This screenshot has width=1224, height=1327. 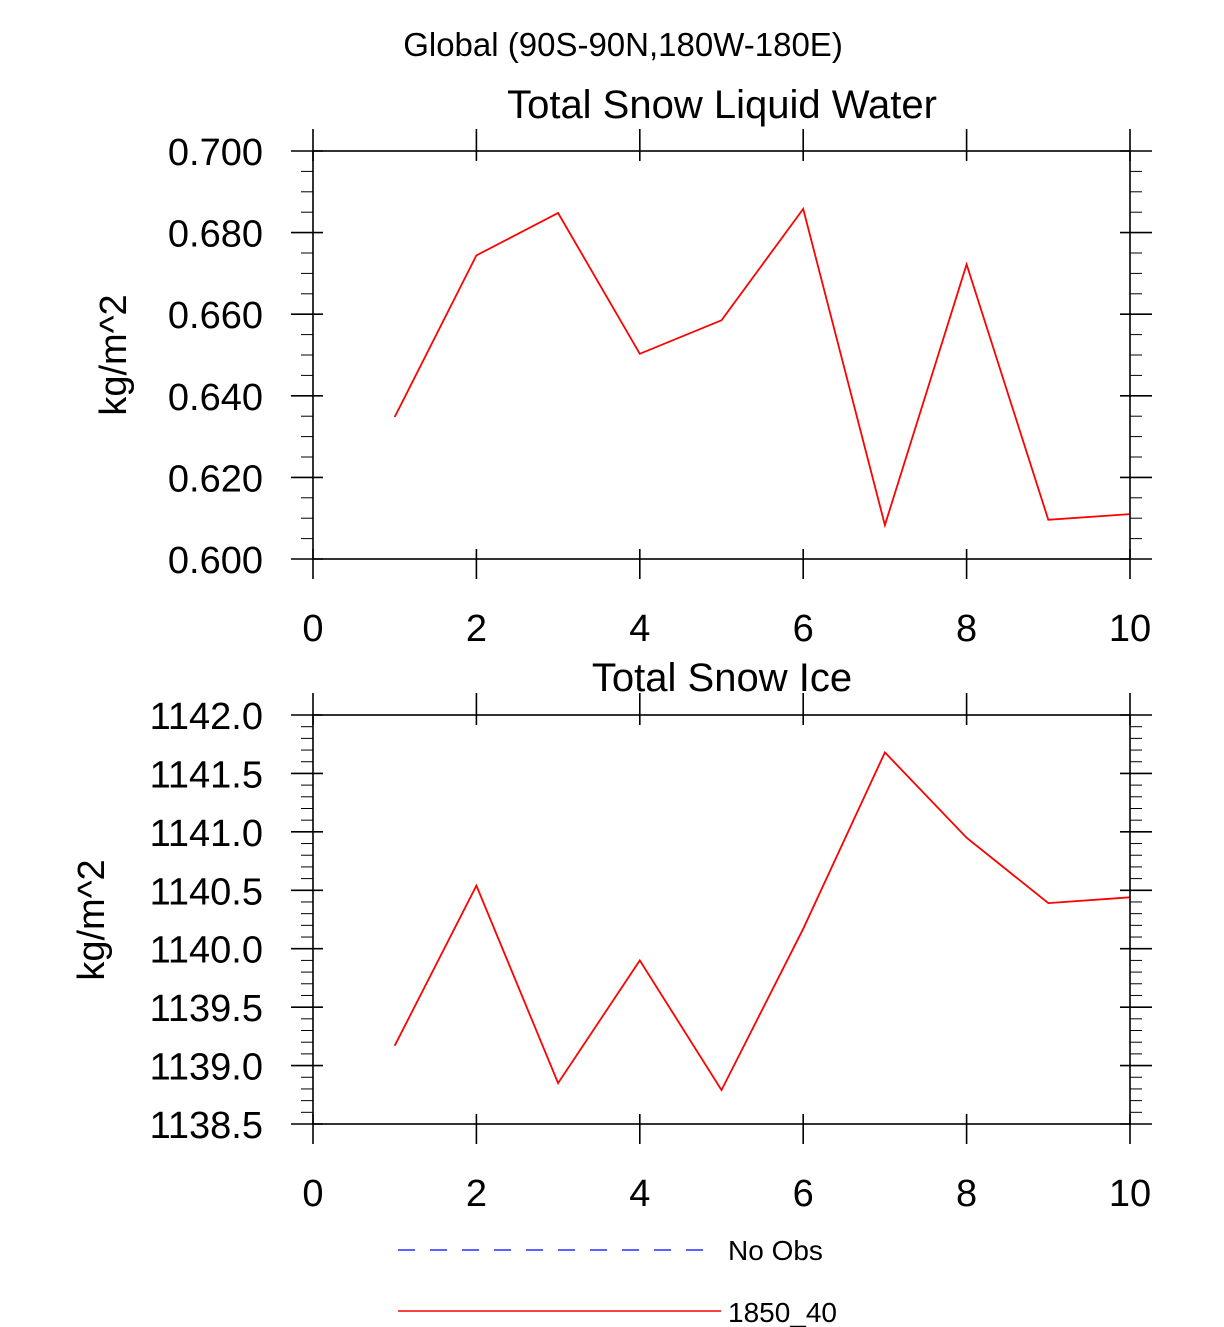 What do you see at coordinates (215, 235) in the screenshot?
I see `y-tick-label: 0.680` at bounding box center [215, 235].